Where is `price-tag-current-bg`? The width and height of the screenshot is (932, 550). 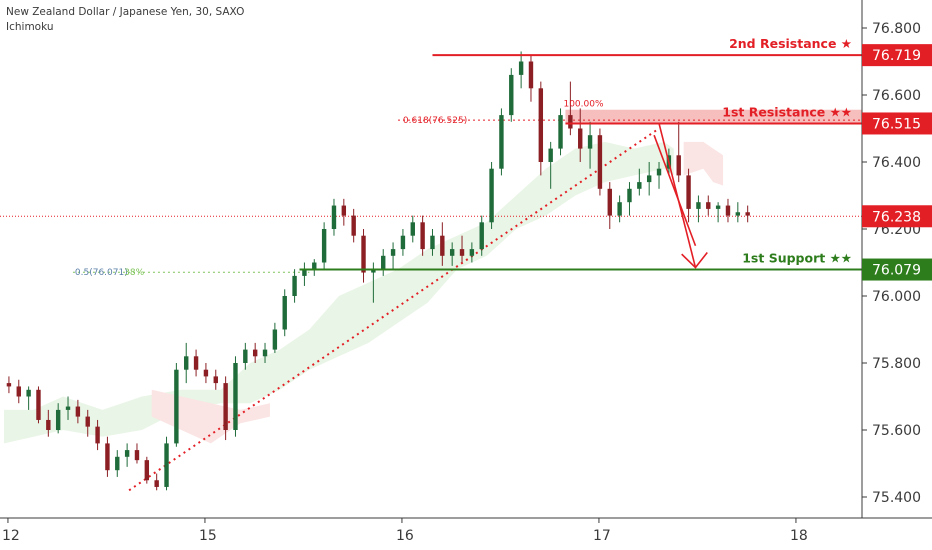
price-tag-current-bg is located at coordinates (897, 216).